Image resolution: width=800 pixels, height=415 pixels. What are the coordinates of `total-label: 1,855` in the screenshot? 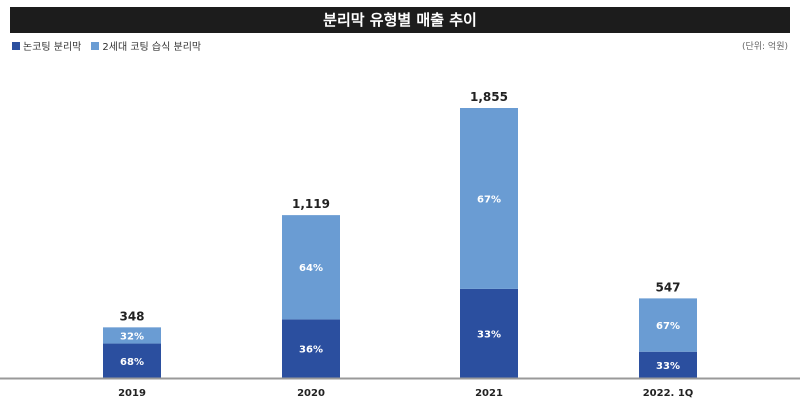 It's located at (489, 97).